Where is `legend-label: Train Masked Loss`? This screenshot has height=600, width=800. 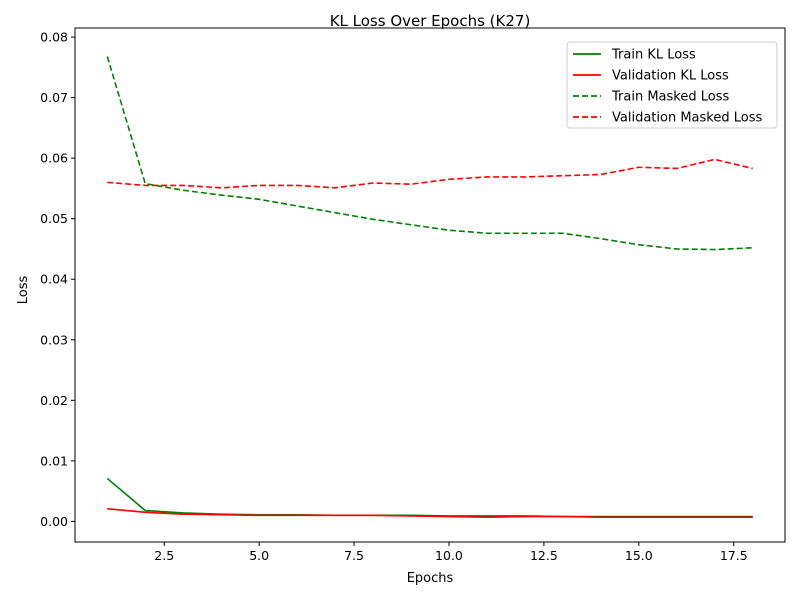
legend-label: Train Masked Loss is located at coordinates (670, 97).